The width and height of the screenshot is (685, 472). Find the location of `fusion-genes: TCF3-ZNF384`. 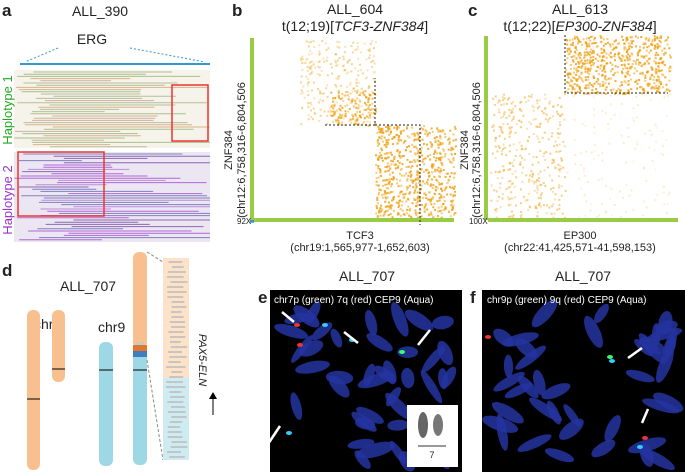

fusion-genes: TCF3-ZNF384 is located at coordinates (379, 26).